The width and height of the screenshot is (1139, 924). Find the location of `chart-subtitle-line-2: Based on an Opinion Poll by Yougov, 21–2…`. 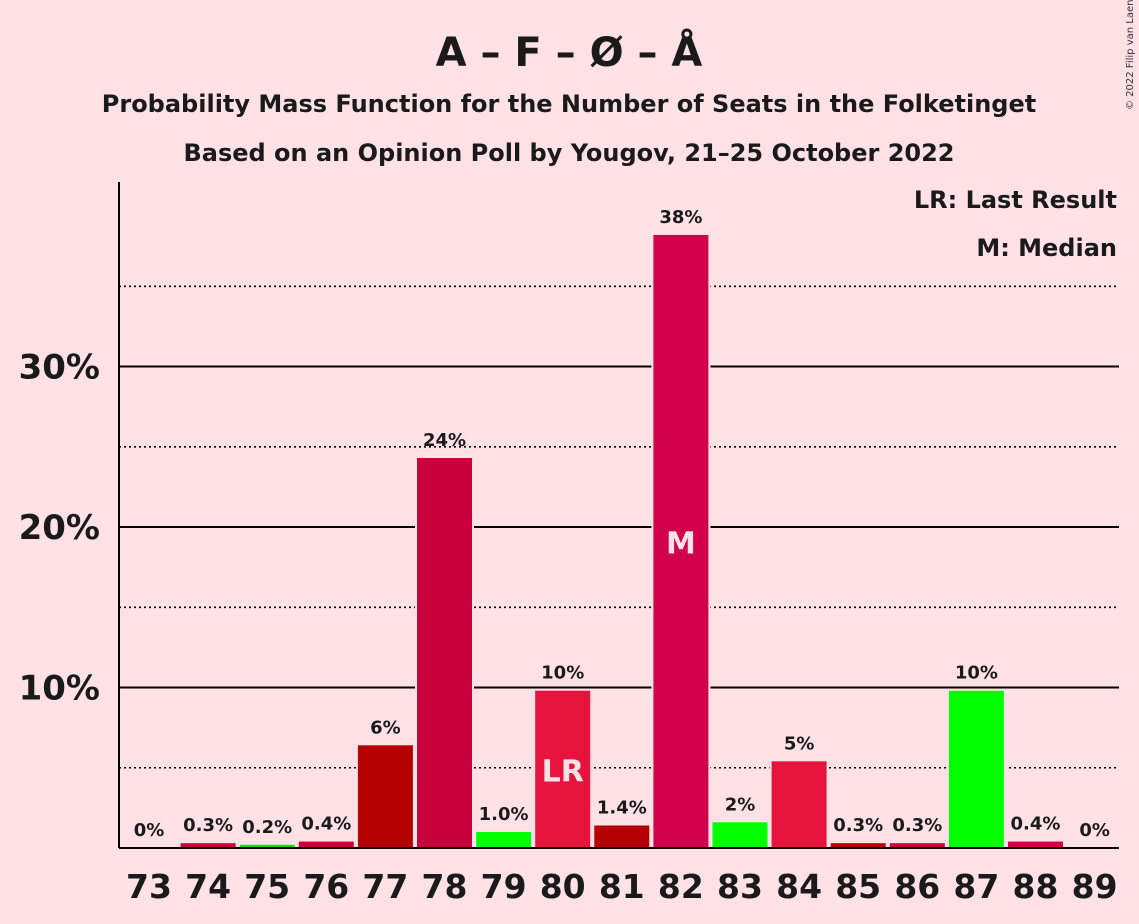

chart-subtitle-line-2: Based on an Opinion Poll by Yougov, 21–2… is located at coordinates (568, 153).